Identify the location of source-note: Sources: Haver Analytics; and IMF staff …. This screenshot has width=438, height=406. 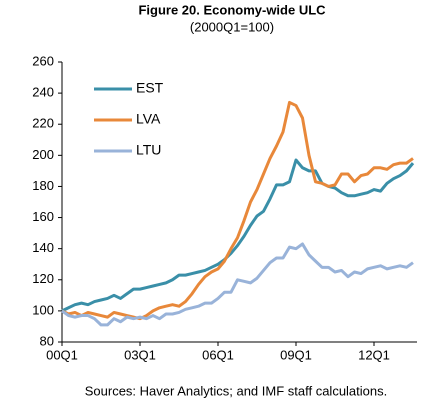
(236, 390).